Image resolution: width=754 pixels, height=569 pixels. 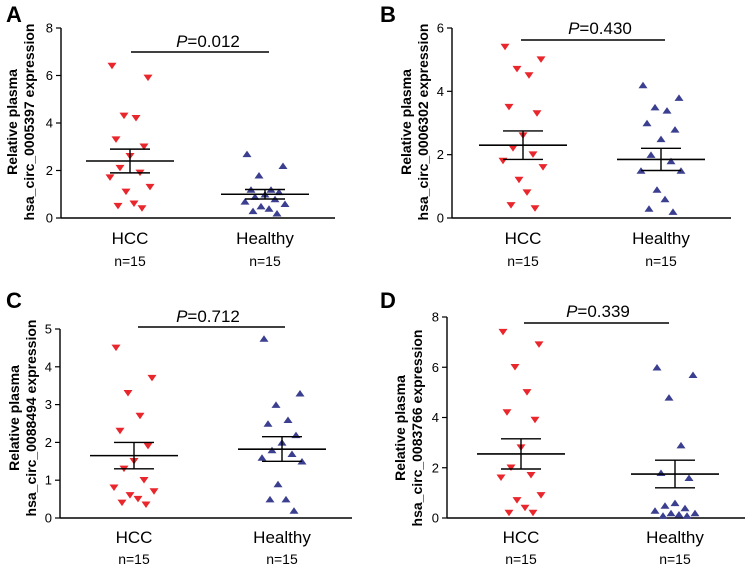 What do you see at coordinates (48, 480) in the screenshot?
I see `y-tick-label: 1` at bounding box center [48, 480].